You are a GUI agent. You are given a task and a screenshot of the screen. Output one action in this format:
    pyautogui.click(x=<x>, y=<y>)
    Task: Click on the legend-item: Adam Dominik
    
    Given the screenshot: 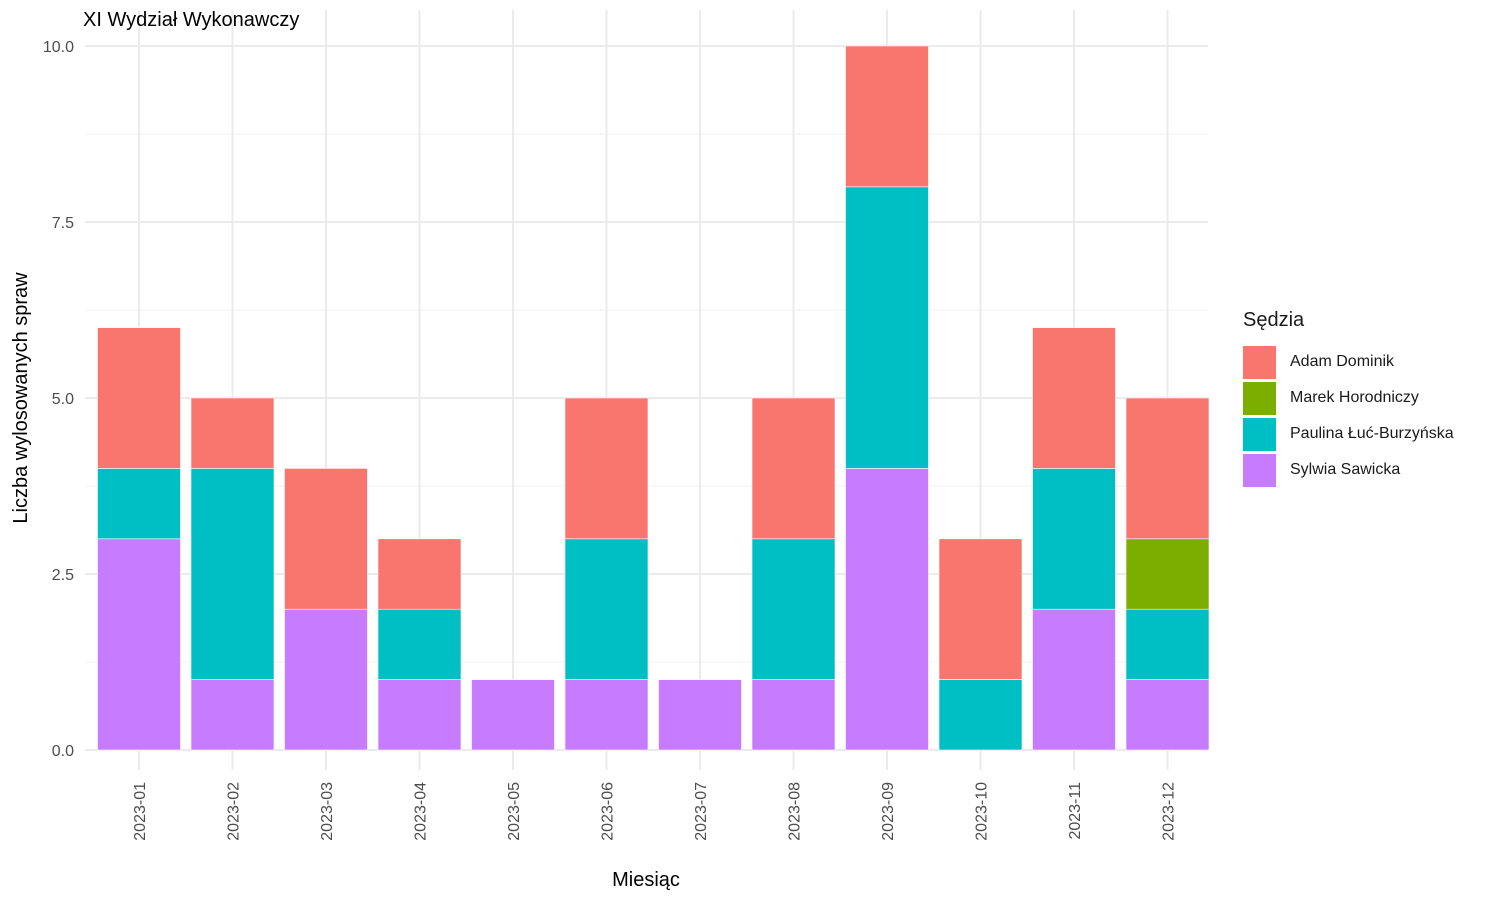 What is the action you would take?
    pyautogui.click(x=1368, y=362)
    